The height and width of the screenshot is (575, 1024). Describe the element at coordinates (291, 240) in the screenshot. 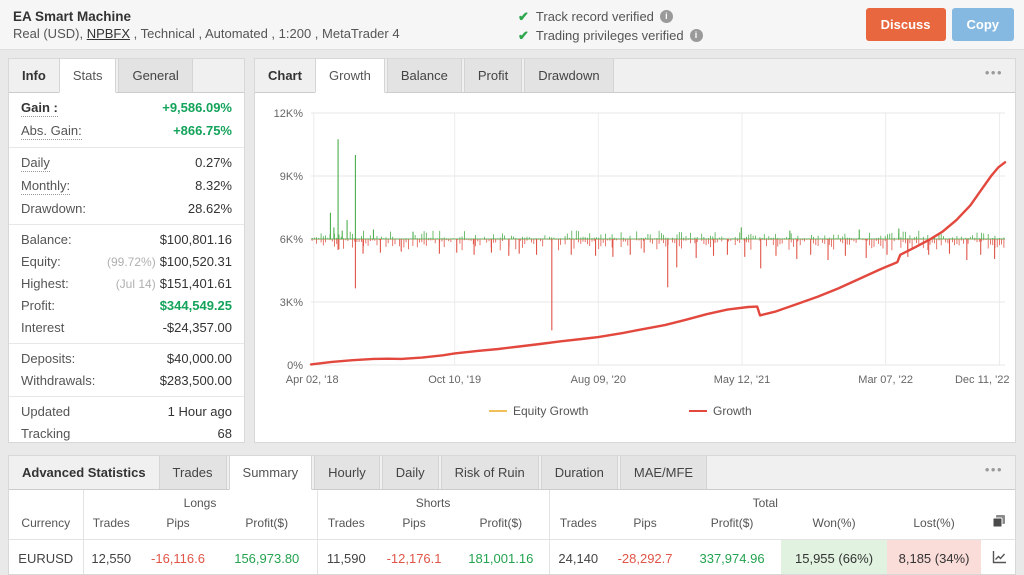

I see `y-axis-tick: 6K%` at that location.